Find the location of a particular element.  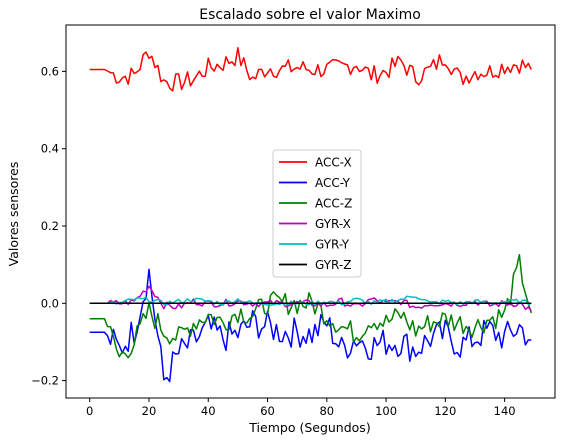

y-tick-label: 0.0 is located at coordinates (50, 303).